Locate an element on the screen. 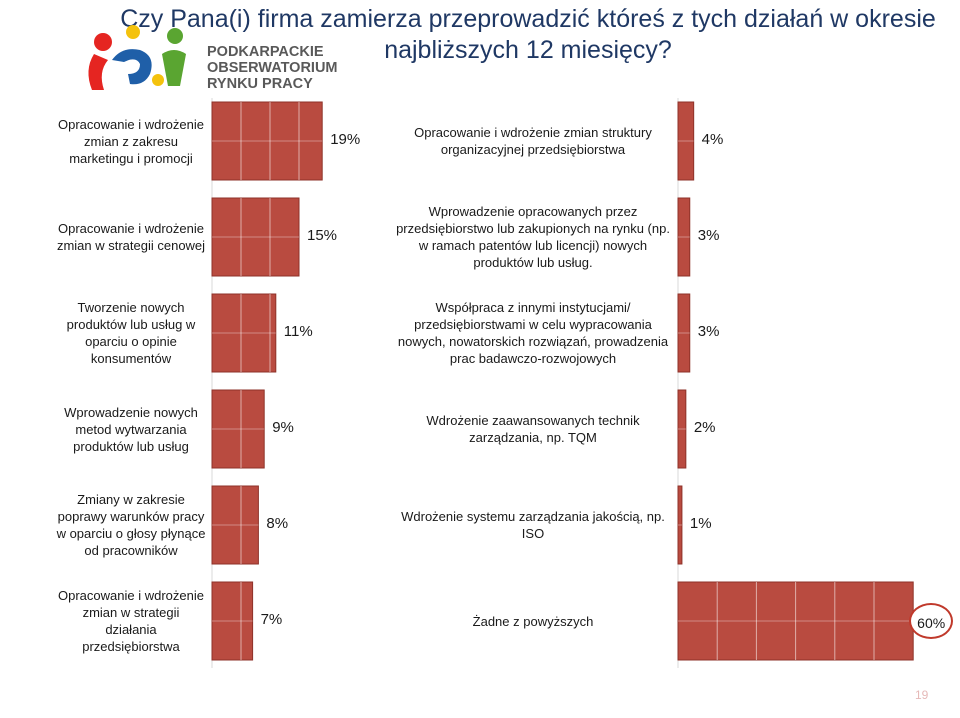 The image size is (960, 718). value-label: 8% is located at coordinates (277, 523).